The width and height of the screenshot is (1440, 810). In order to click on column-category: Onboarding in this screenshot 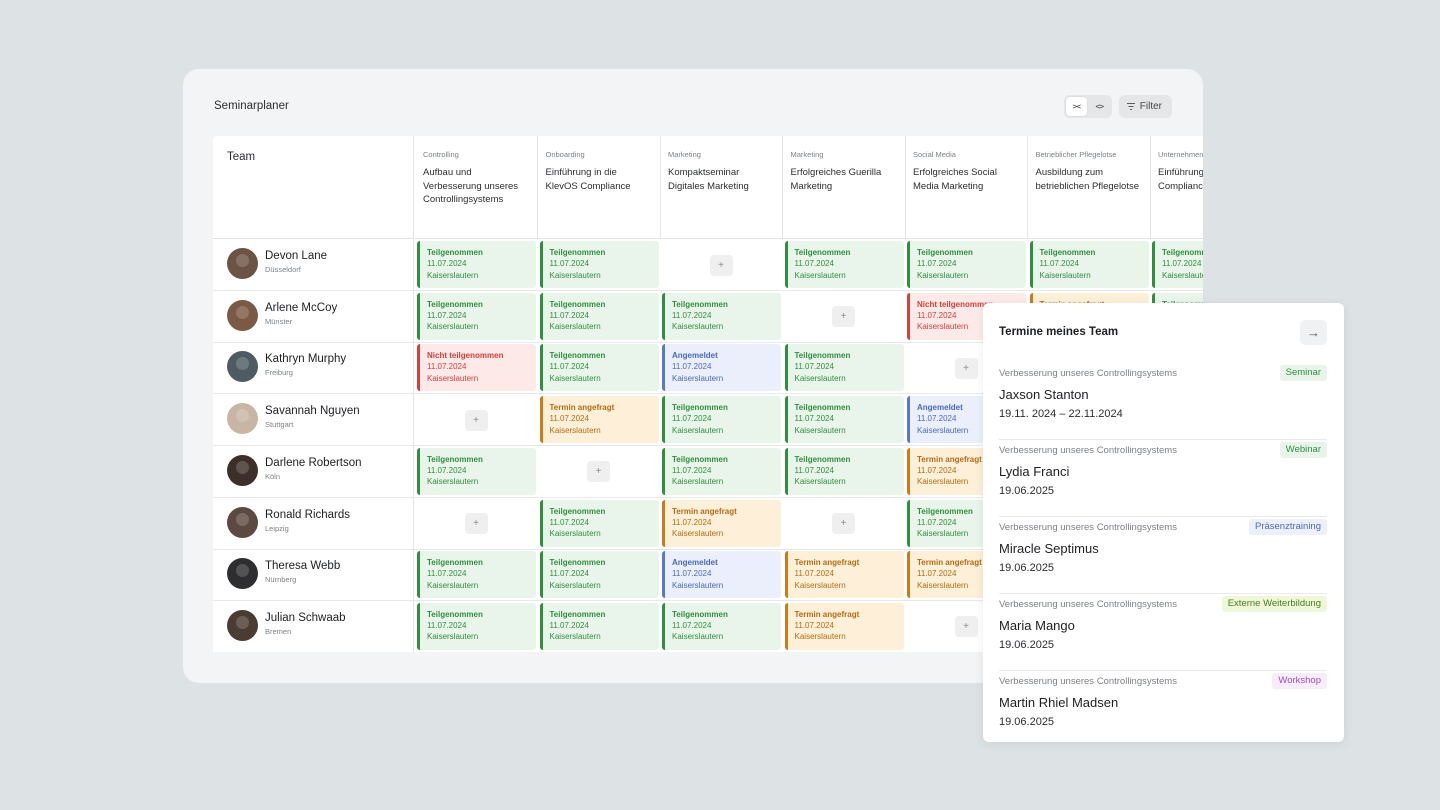, I will do `click(565, 154)`.